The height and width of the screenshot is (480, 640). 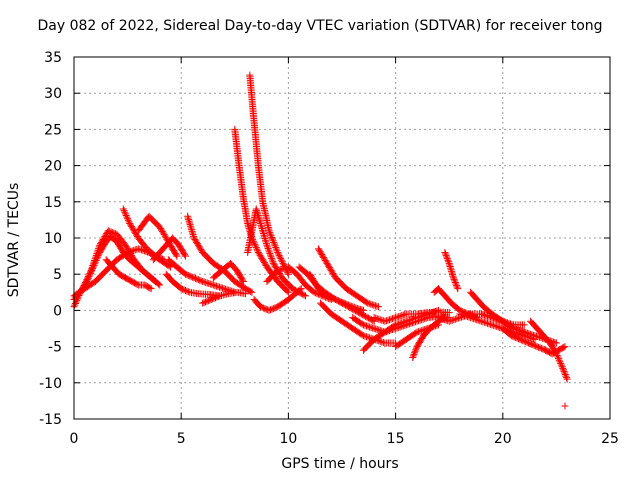 What do you see at coordinates (53, 58) in the screenshot?
I see `y-tick-label: 35` at bounding box center [53, 58].